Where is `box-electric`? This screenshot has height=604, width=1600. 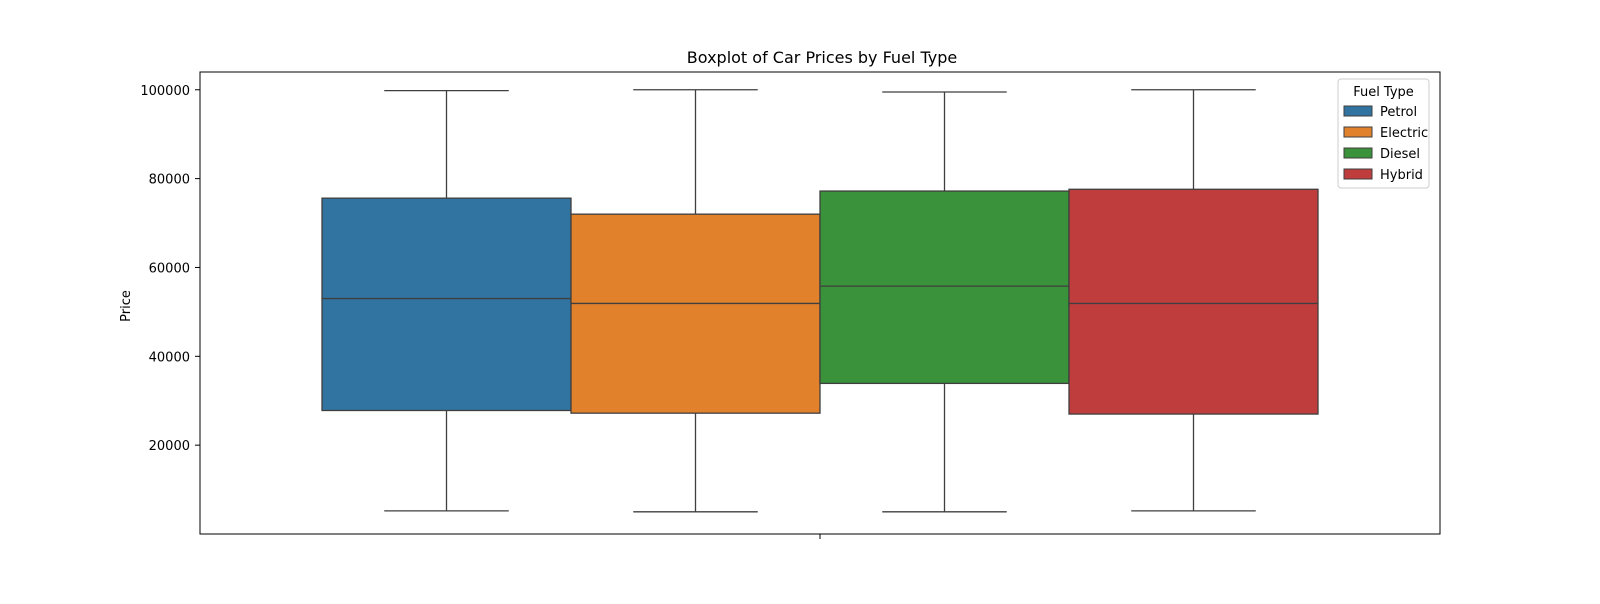
box-electric is located at coordinates (695, 301).